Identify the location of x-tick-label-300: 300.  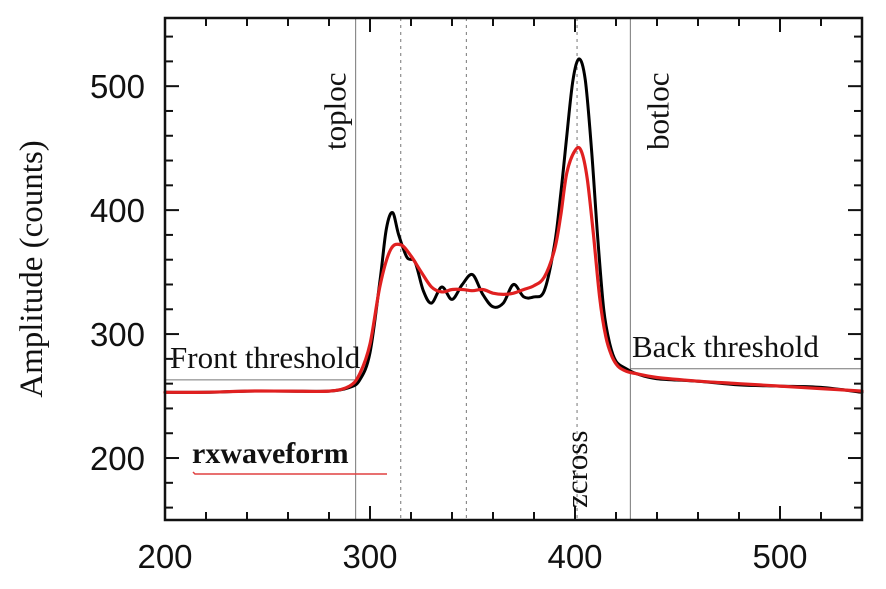
(369, 556).